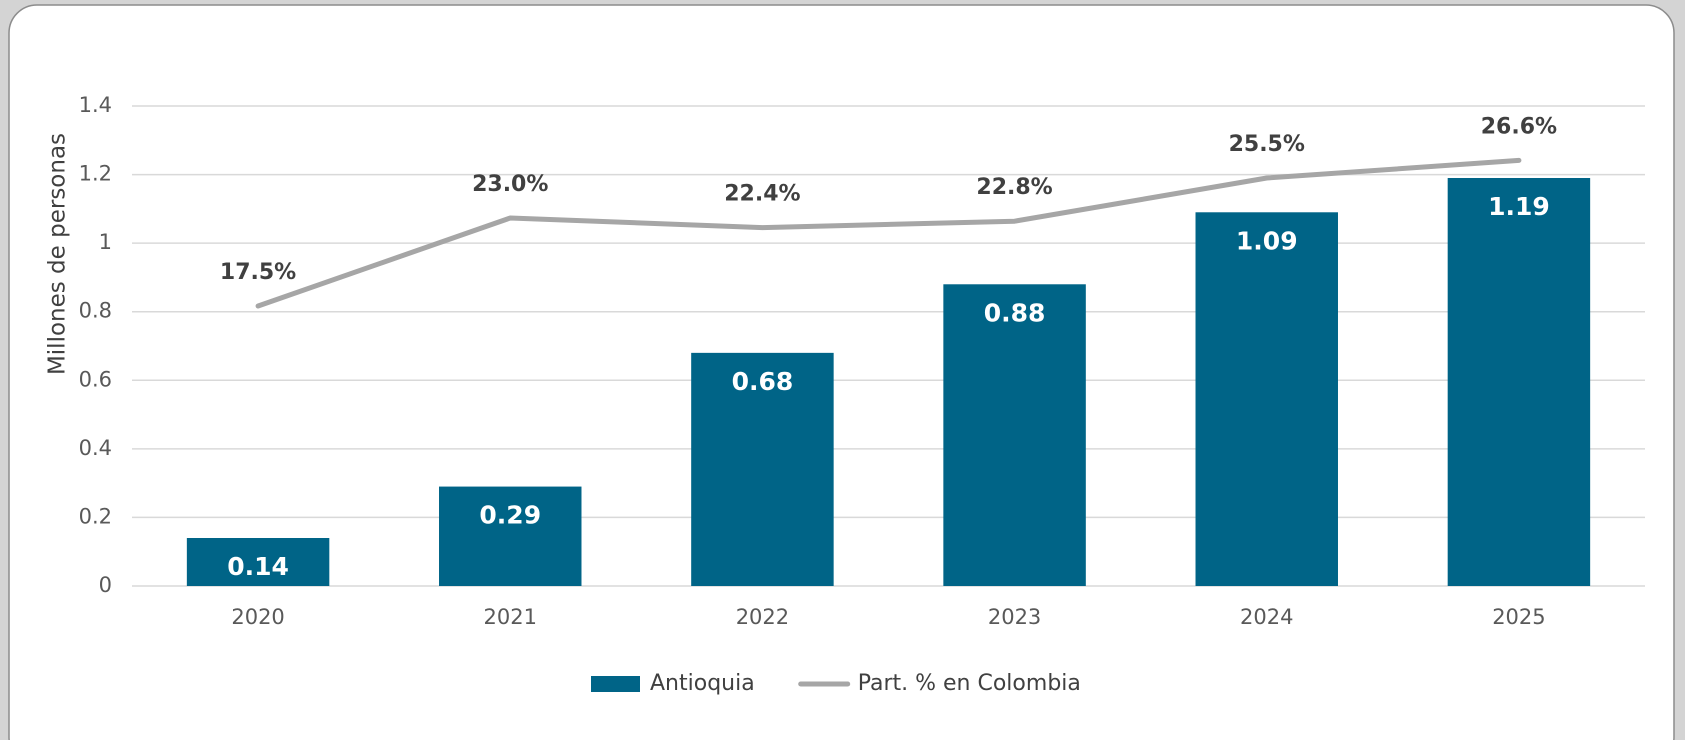  I want to click on line-label: 22.8%, so click(1014, 187).